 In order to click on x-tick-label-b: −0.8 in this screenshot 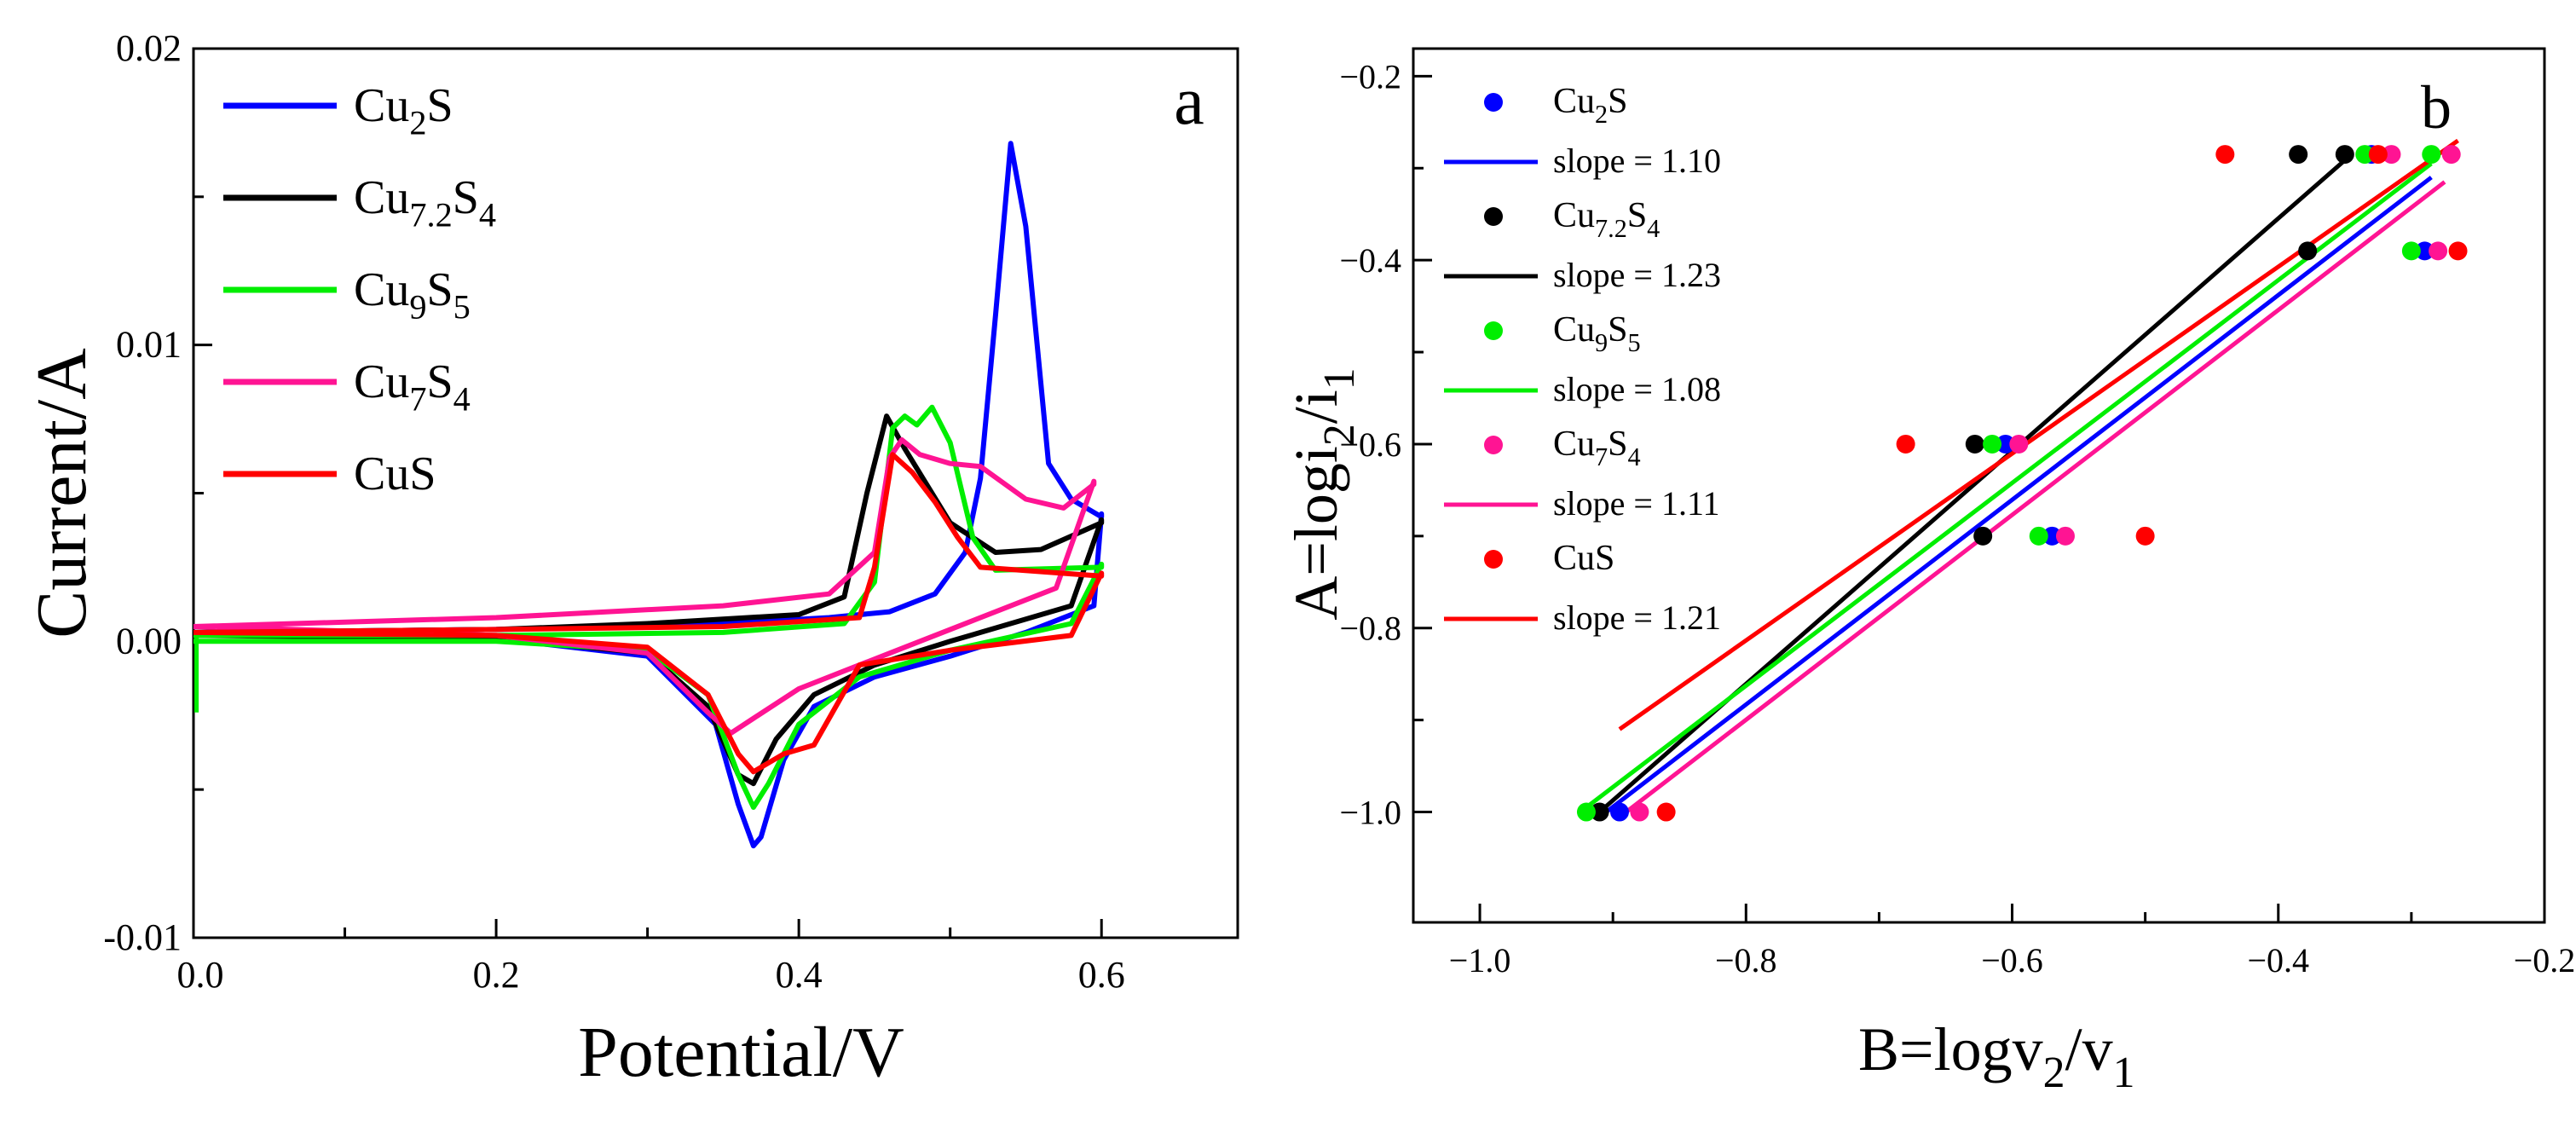, I will do `click(1746, 960)`.